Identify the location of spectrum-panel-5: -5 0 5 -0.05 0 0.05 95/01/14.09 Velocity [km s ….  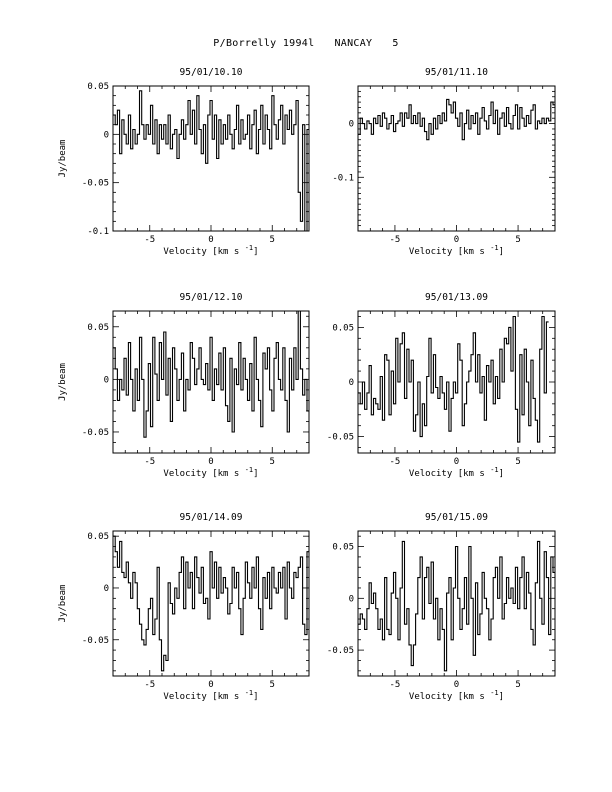
(184, 607).